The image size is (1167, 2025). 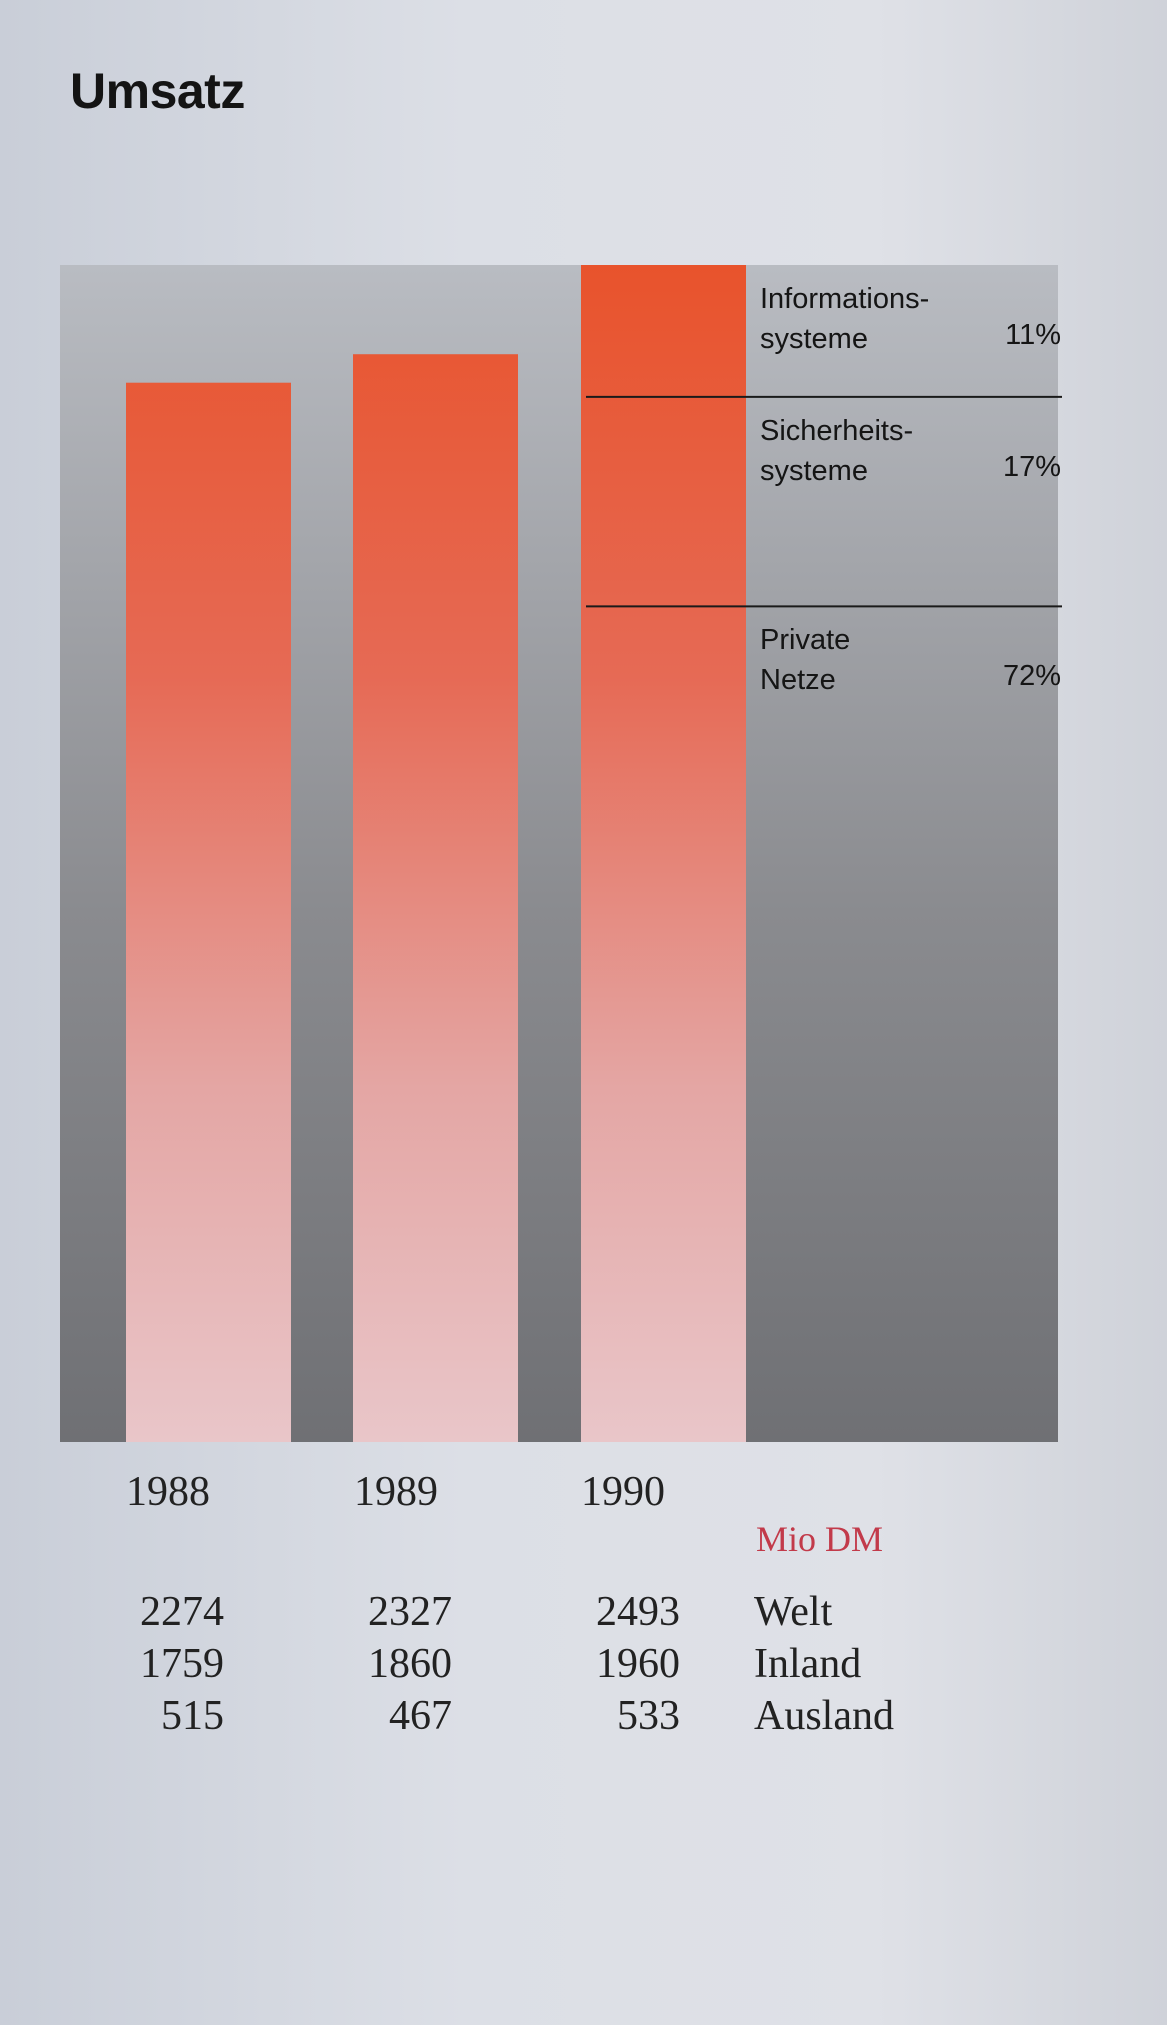 I want to click on row-label-welt: Welt, so click(x=793, y=1612).